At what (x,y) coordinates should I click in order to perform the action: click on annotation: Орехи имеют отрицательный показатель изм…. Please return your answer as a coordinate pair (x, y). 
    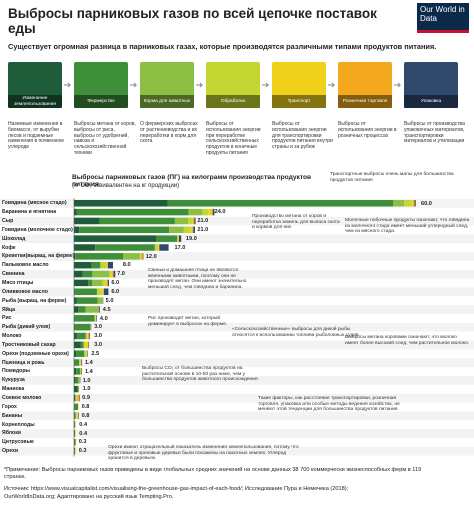
    Looking at the image, I should click on (203, 453).